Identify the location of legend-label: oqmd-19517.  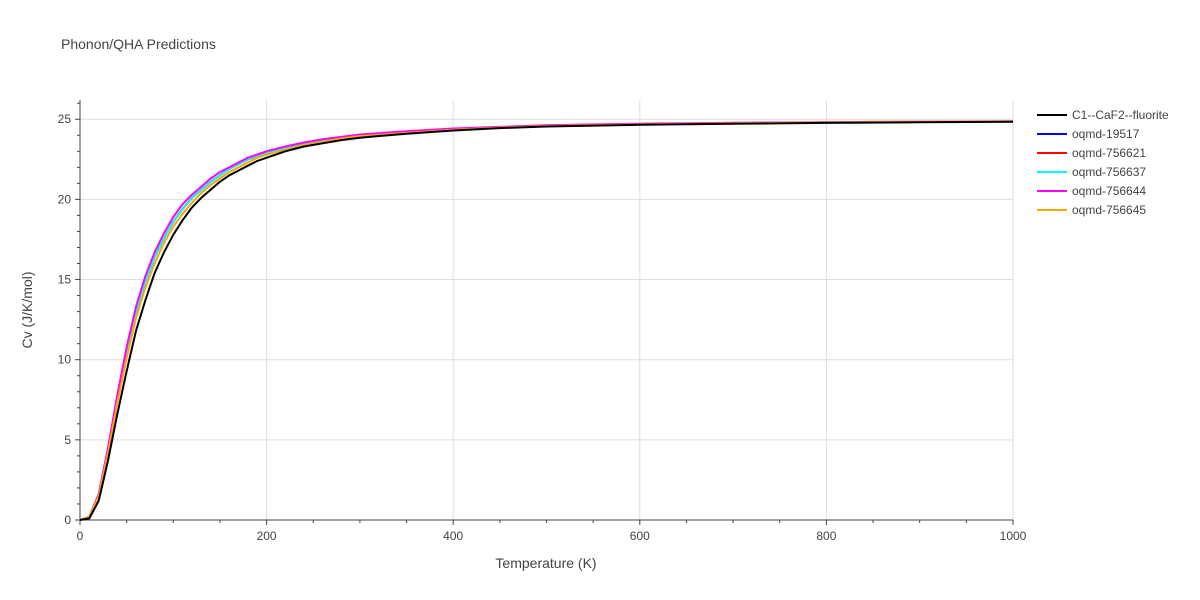
(1106, 134).